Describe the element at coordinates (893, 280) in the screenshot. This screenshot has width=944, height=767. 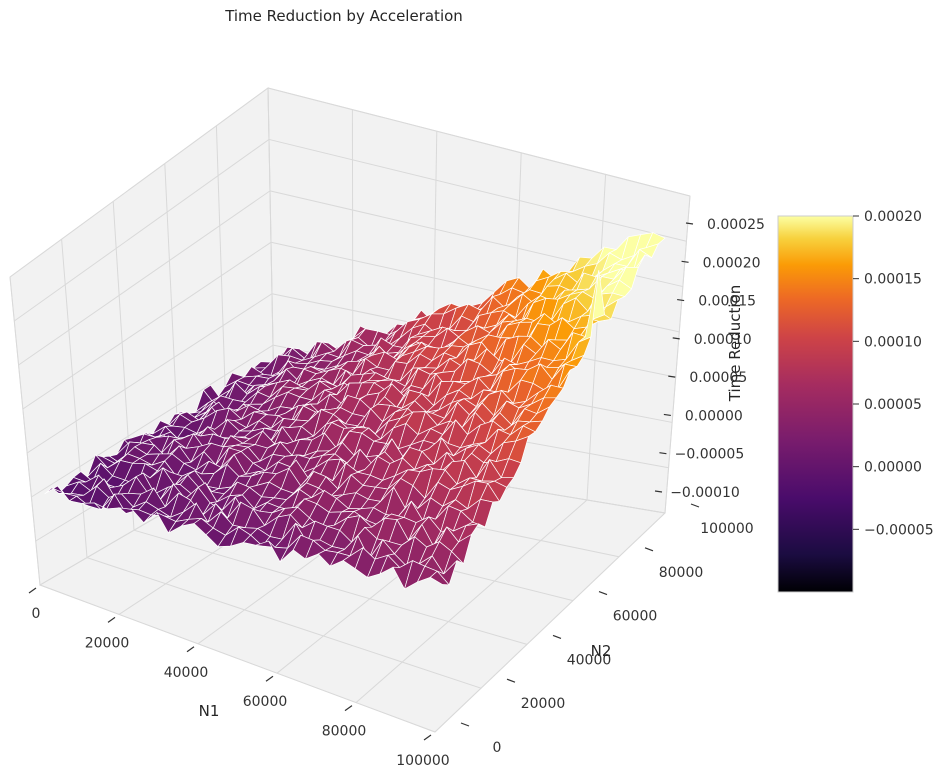
I see `colorbar-tick-label: 0.00015` at that location.